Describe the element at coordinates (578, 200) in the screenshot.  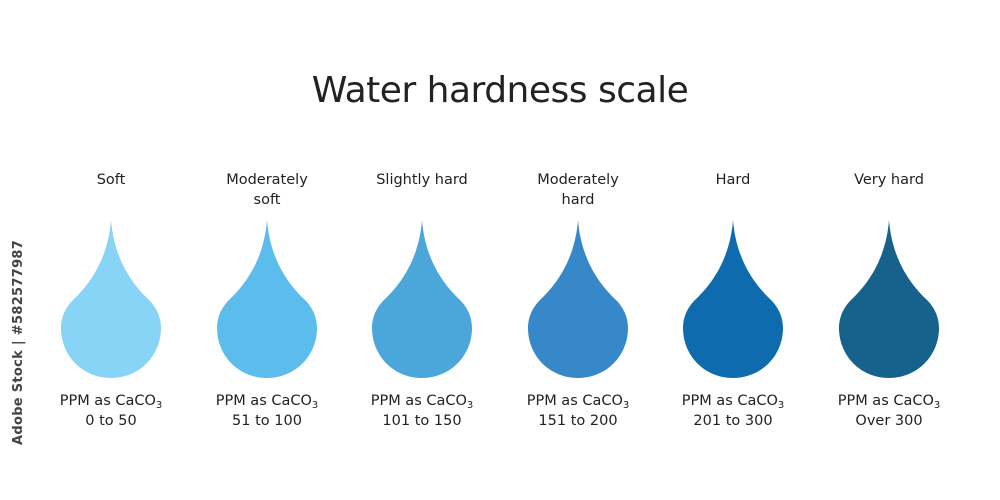
I see `level-name-line: hard` at that location.